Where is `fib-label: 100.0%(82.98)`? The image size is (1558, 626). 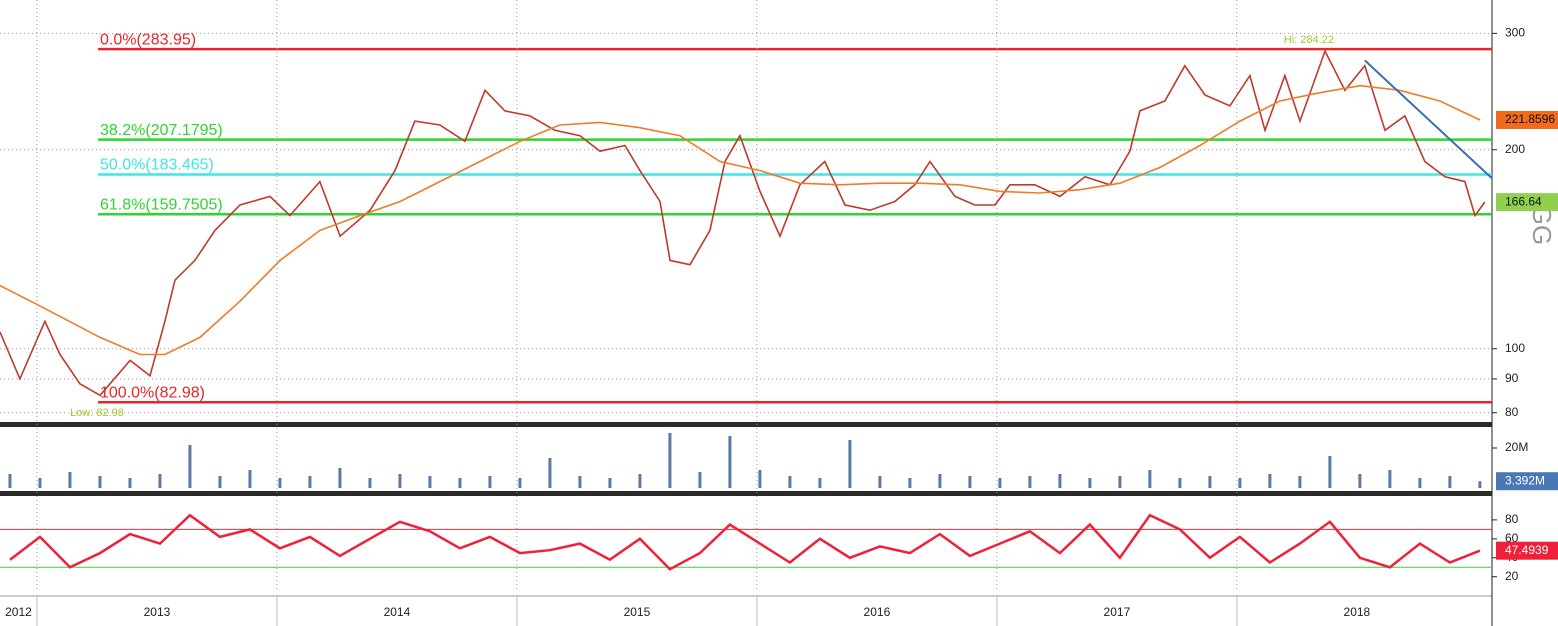
fib-label: 100.0%(82.98) is located at coordinates (152, 392).